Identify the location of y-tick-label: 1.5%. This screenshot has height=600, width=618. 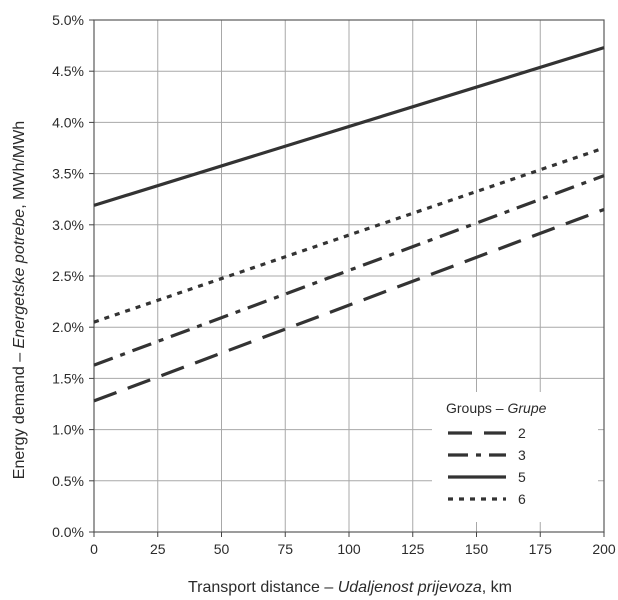
(68, 378).